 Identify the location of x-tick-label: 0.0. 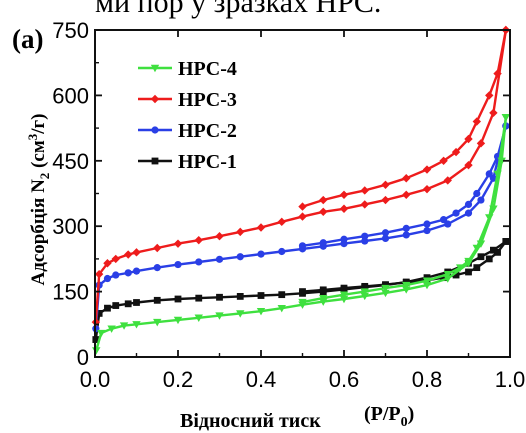
(95, 379).